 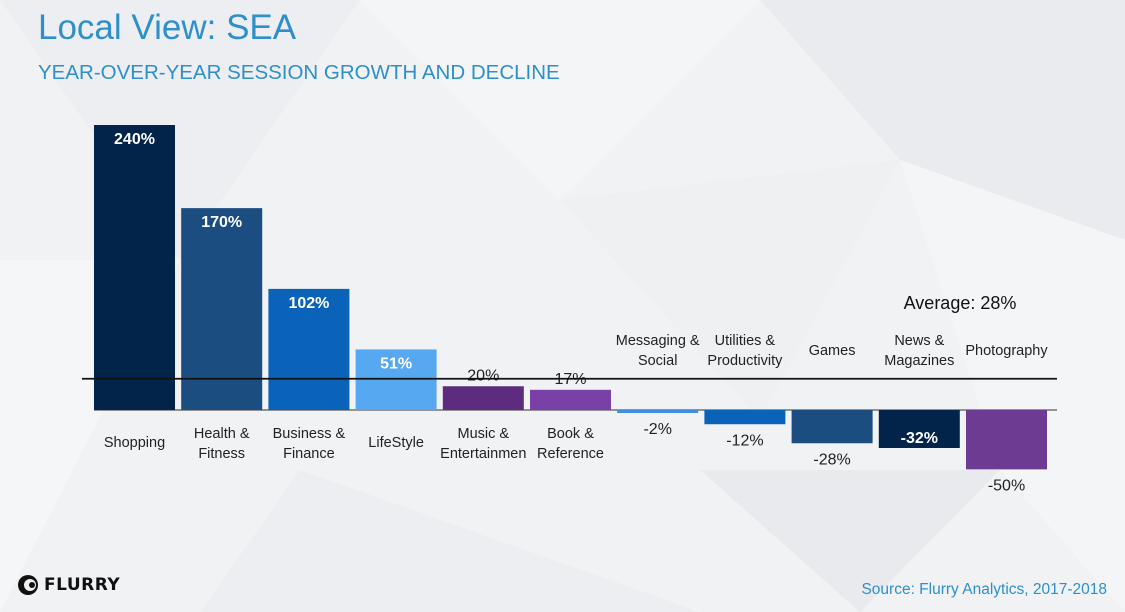 I want to click on category-label: Photography, so click(x=1006, y=351).